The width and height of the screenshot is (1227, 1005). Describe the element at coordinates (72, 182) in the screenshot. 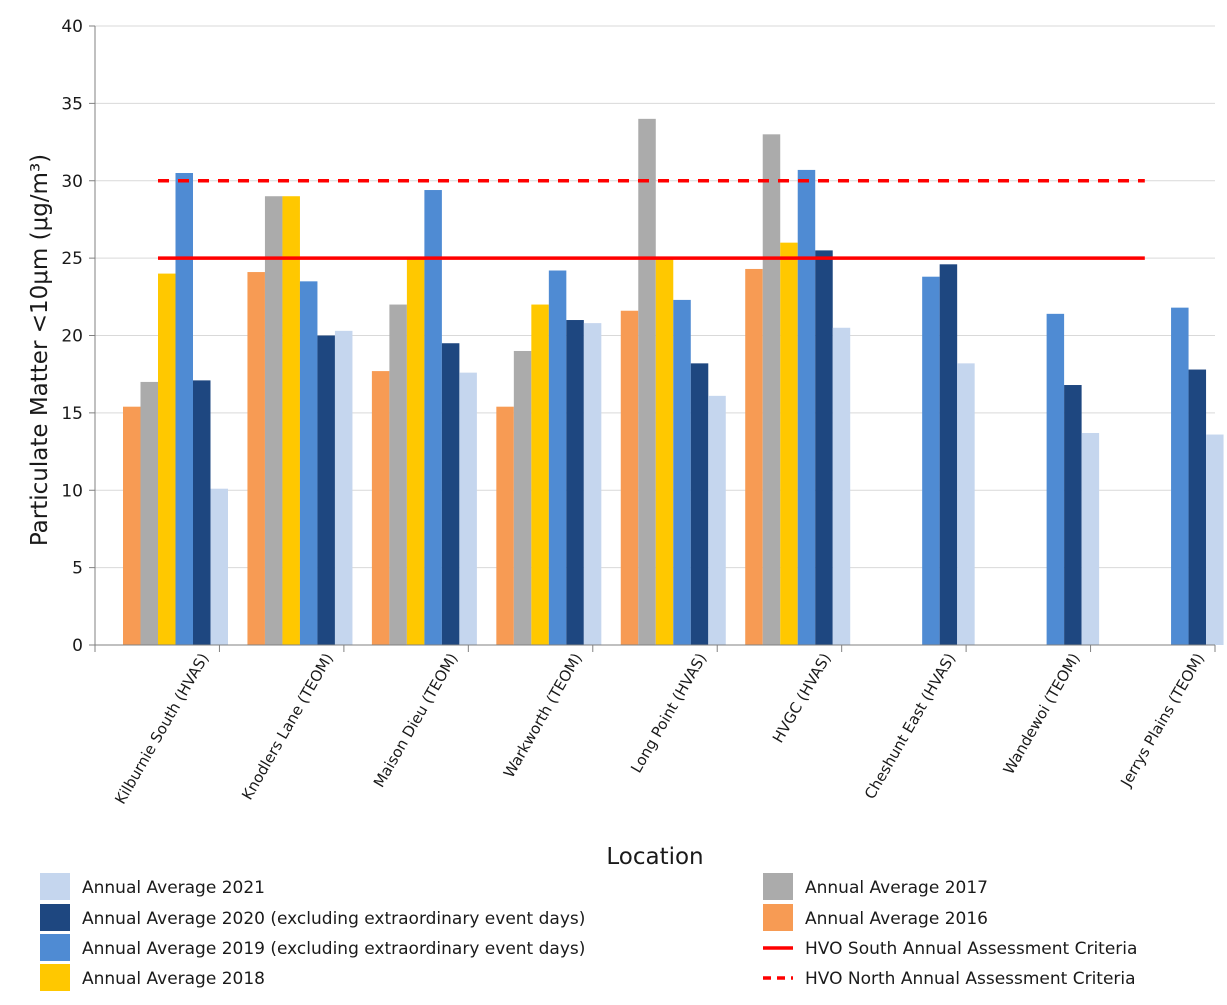

I see `y-tick-label-30: 30` at that location.